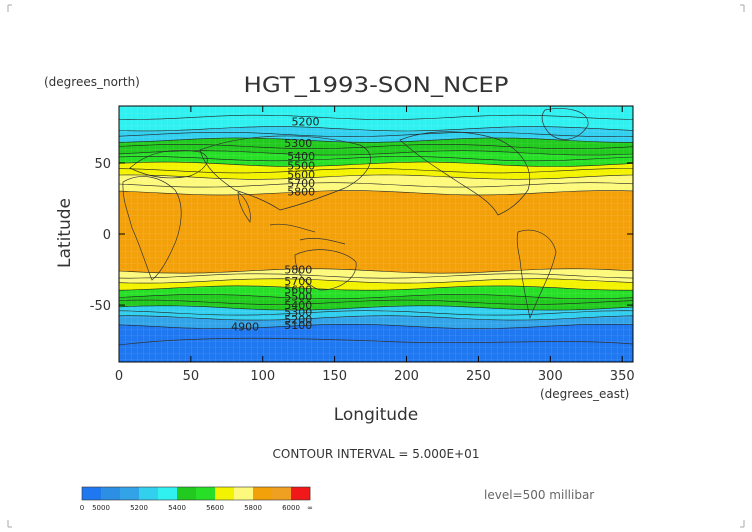 The width and height of the screenshot is (752, 532). I want to click on x-tick-label: 250, so click(478, 376).